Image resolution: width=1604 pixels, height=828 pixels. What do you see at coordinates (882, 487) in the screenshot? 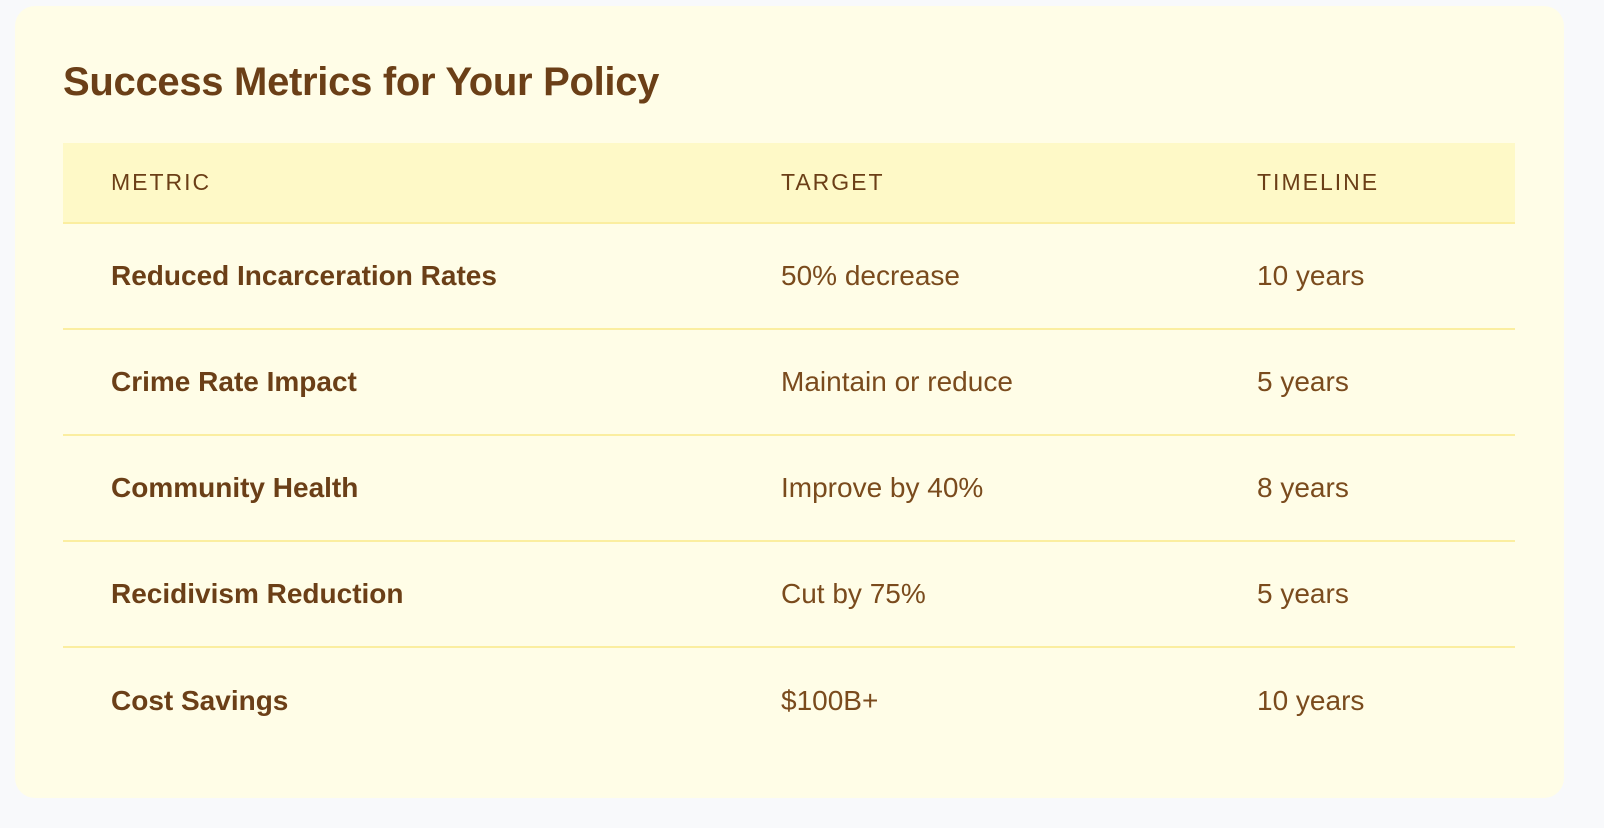
I see `target-cell: Improve by 40%` at bounding box center [882, 487].